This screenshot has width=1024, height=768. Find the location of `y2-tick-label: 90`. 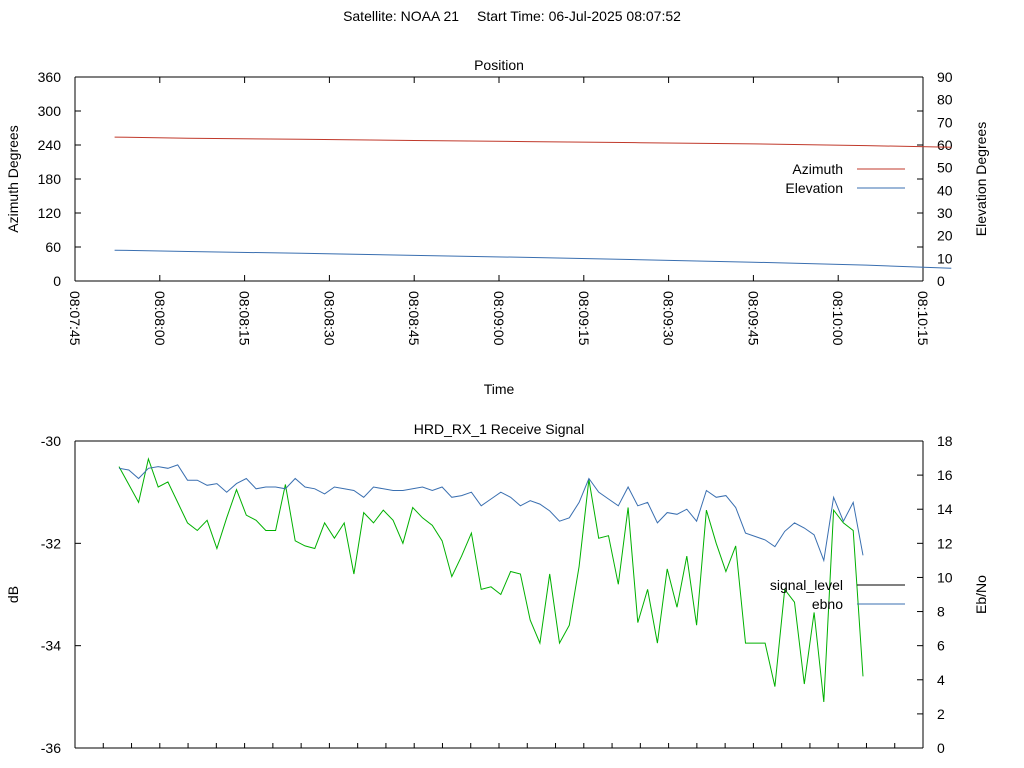

y2-tick-label: 90 is located at coordinates (945, 77).